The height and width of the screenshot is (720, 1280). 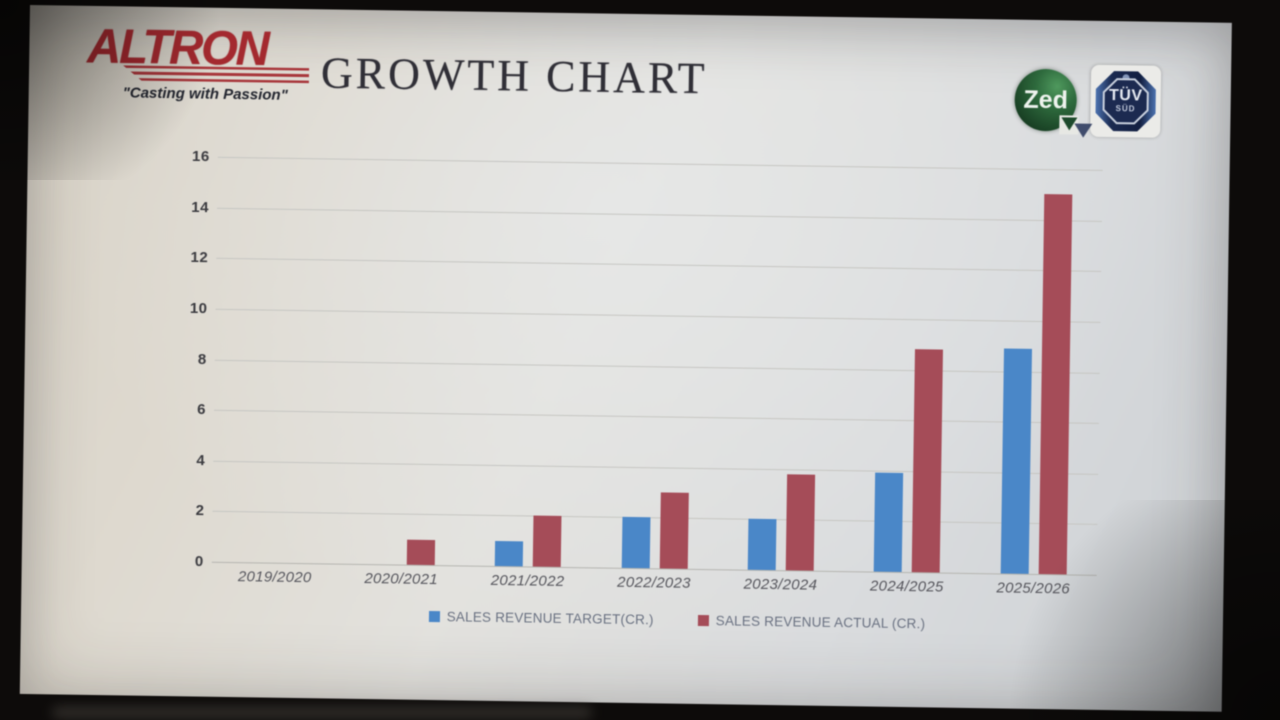 I want to click on x-axis-label-2021-2022: 2021/2022, so click(x=527, y=580).